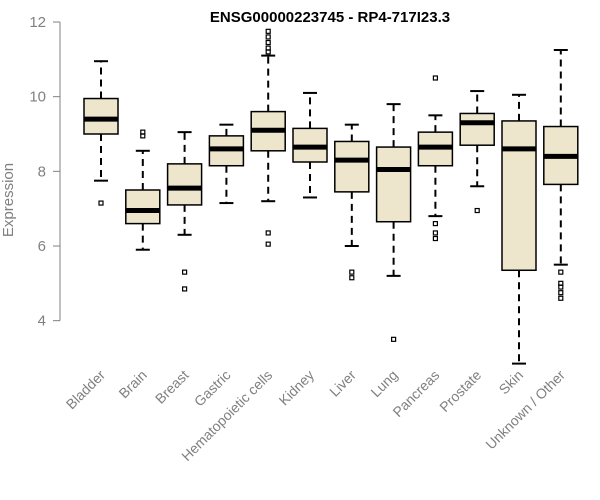  Describe the element at coordinates (37, 97) in the screenshot. I see `y-tick-label: 10` at that location.